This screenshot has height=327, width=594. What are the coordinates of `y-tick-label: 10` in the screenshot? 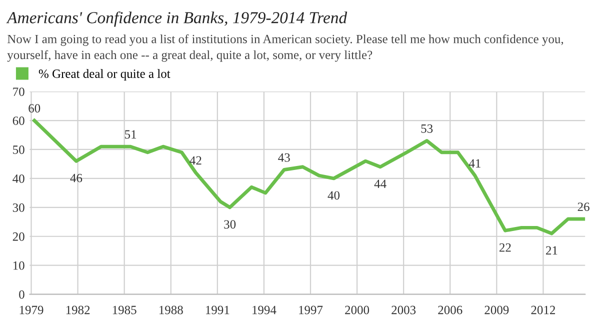 It's located at (18, 265).